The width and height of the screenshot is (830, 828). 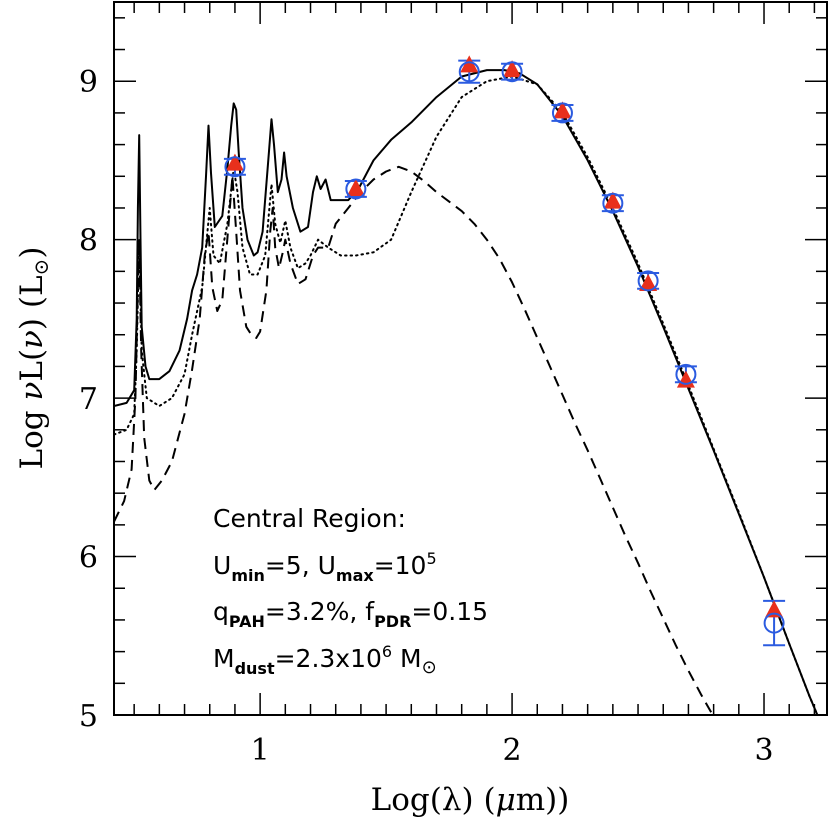 I want to click on x-tick-label: 1, so click(x=260, y=750).